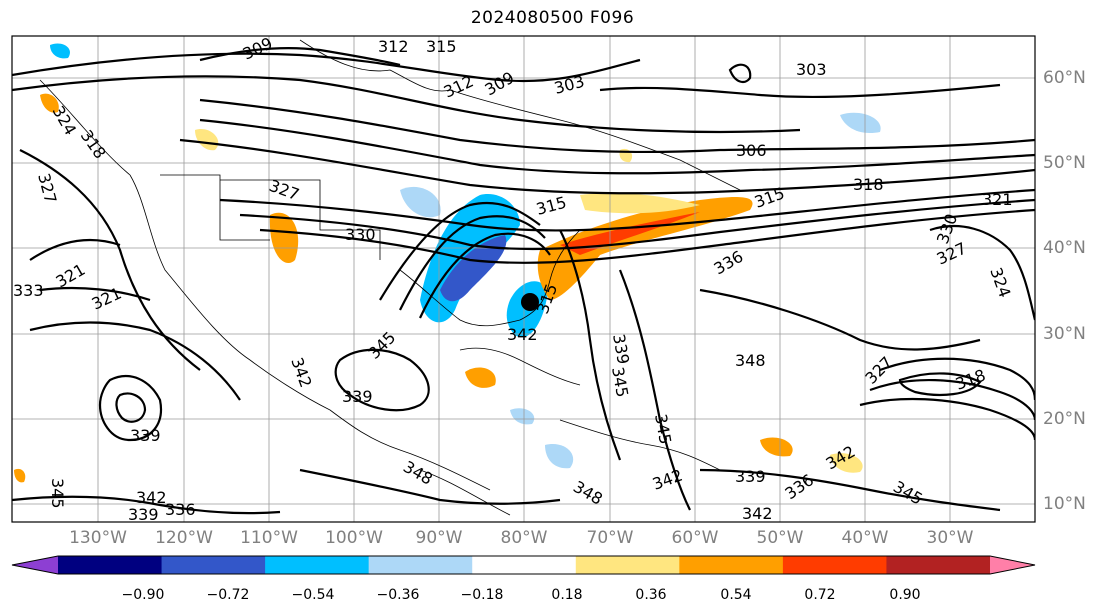  Describe the element at coordinates (905, 595) in the screenshot. I see `colorbar-tick: 0.90` at that location.